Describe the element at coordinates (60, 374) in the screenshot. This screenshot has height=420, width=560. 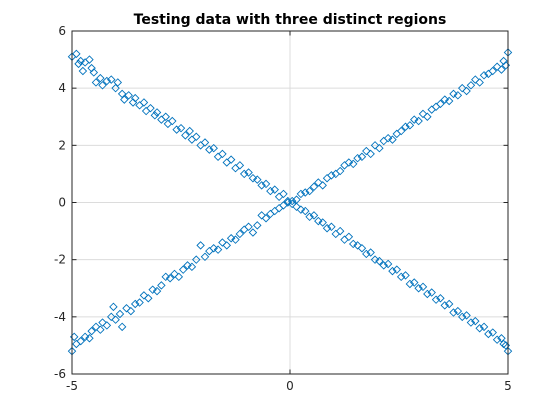
I see `y-tick-label: -6` at that location.